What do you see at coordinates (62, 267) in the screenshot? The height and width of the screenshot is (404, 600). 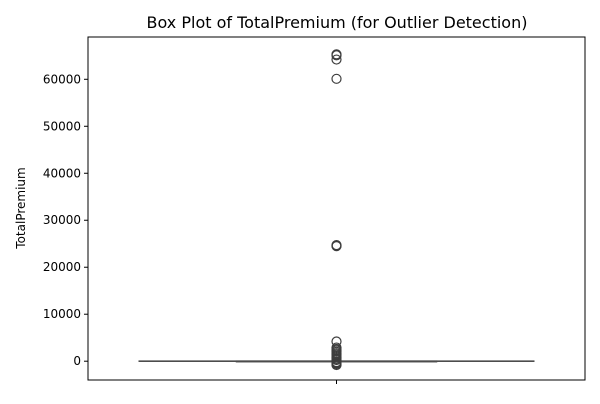 I see `y-tick-label: 20000` at bounding box center [62, 267].